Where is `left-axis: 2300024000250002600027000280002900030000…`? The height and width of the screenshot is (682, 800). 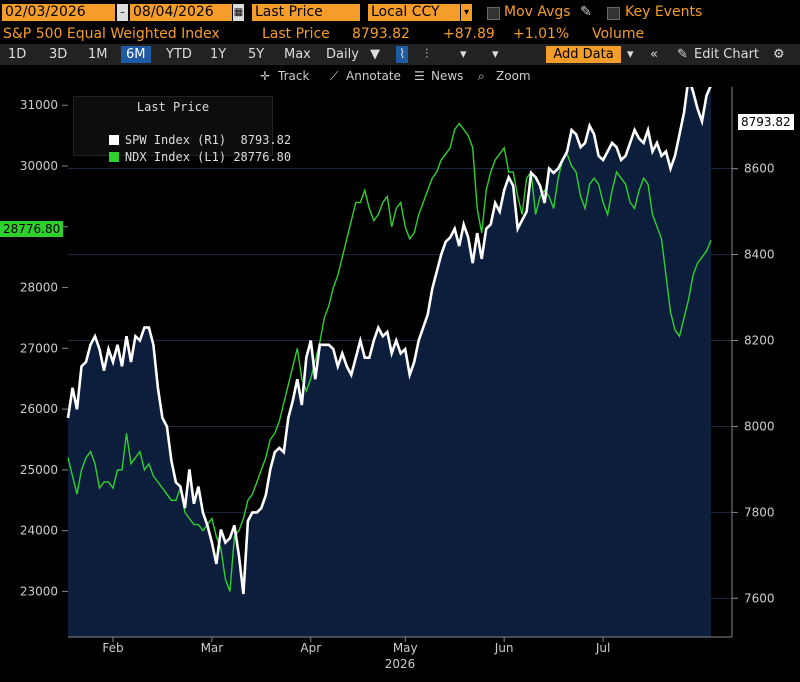
left-axis: 2300024000250002600027000280002900030000… is located at coordinates (44, 348).